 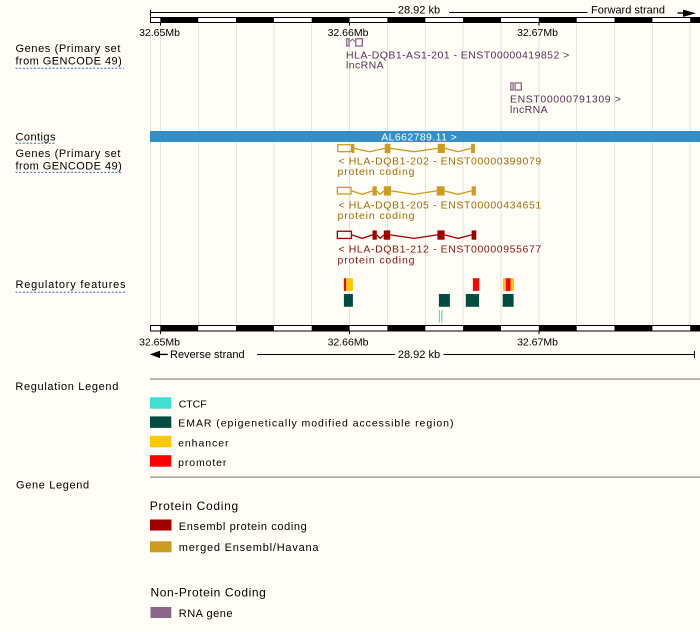 What do you see at coordinates (194, 506) in the screenshot?
I see `svg-text: Protein Coding` at bounding box center [194, 506].